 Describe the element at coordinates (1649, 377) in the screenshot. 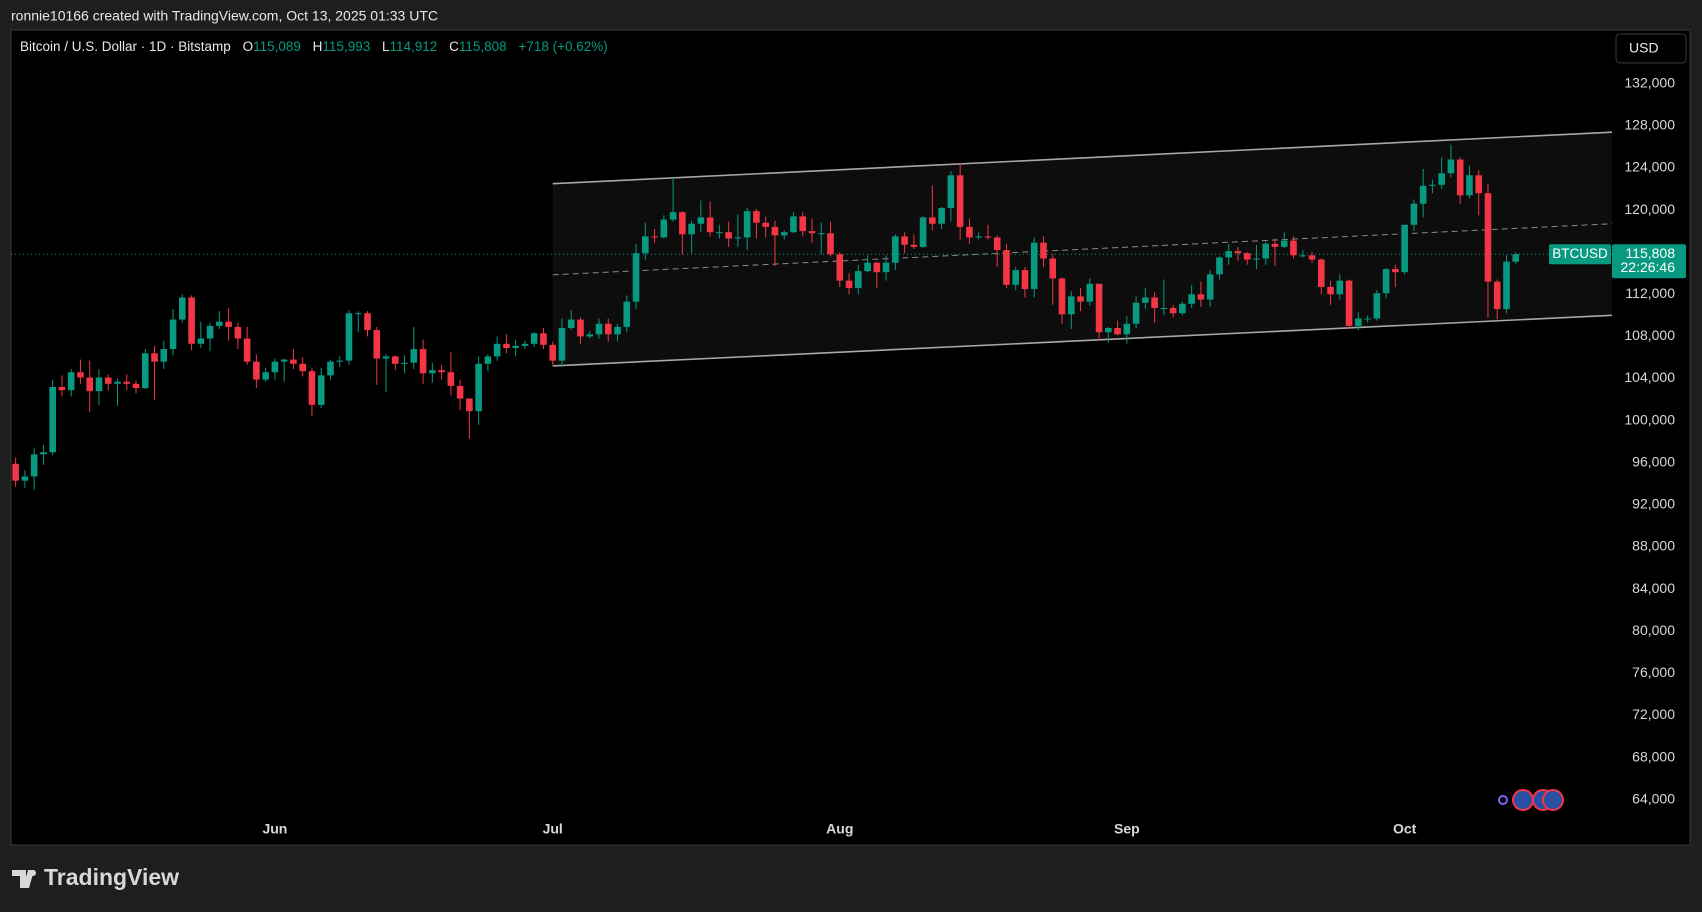

I see `y-tick-label: 104,000` at that location.